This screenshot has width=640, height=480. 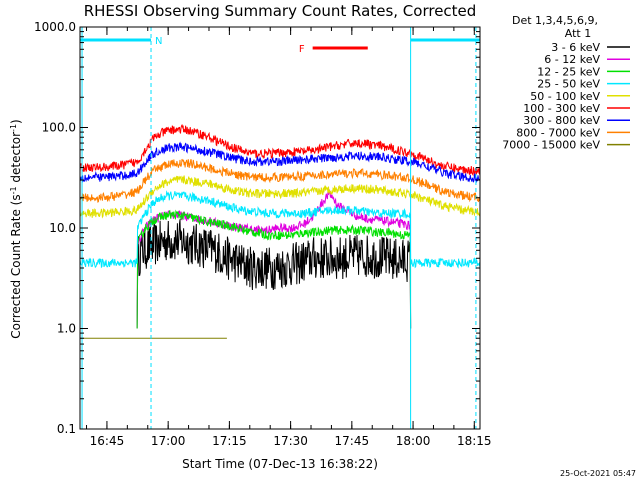 I want to click on x-tick-label-1: 17:00, so click(x=168, y=441).